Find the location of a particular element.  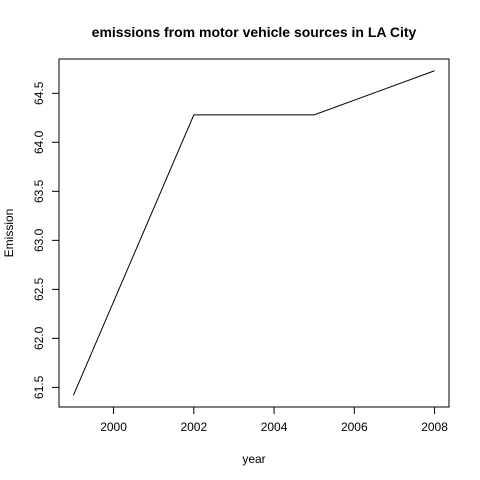

x-axis-label: year is located at coordinates (253, 459).